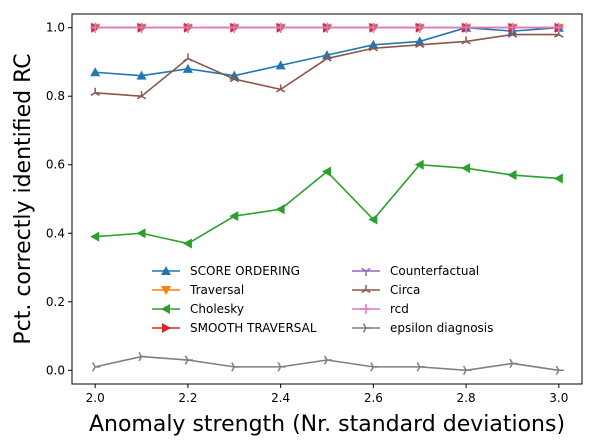 This screenshot has height=448, width=598. What do you see at coordinates (55, 302) in the screenshot?
I see `y-tick-label: 0.2` at bounding box center [55, 302].